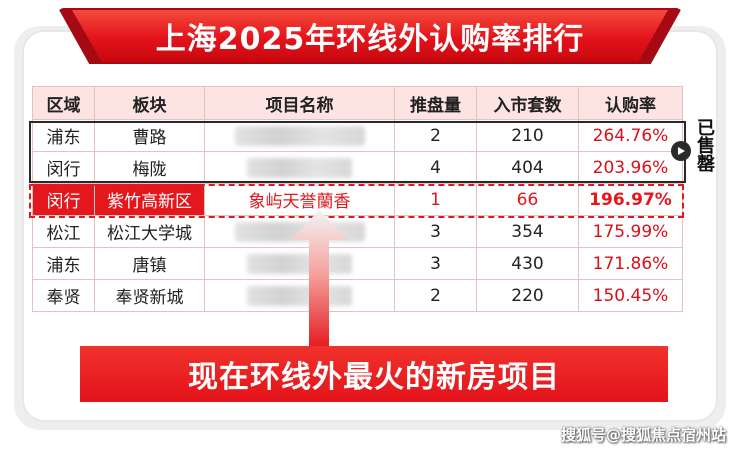  Describe the element at coordinates (527, 103) in the screenshot. I see `header-units: 入市套数` at that location.